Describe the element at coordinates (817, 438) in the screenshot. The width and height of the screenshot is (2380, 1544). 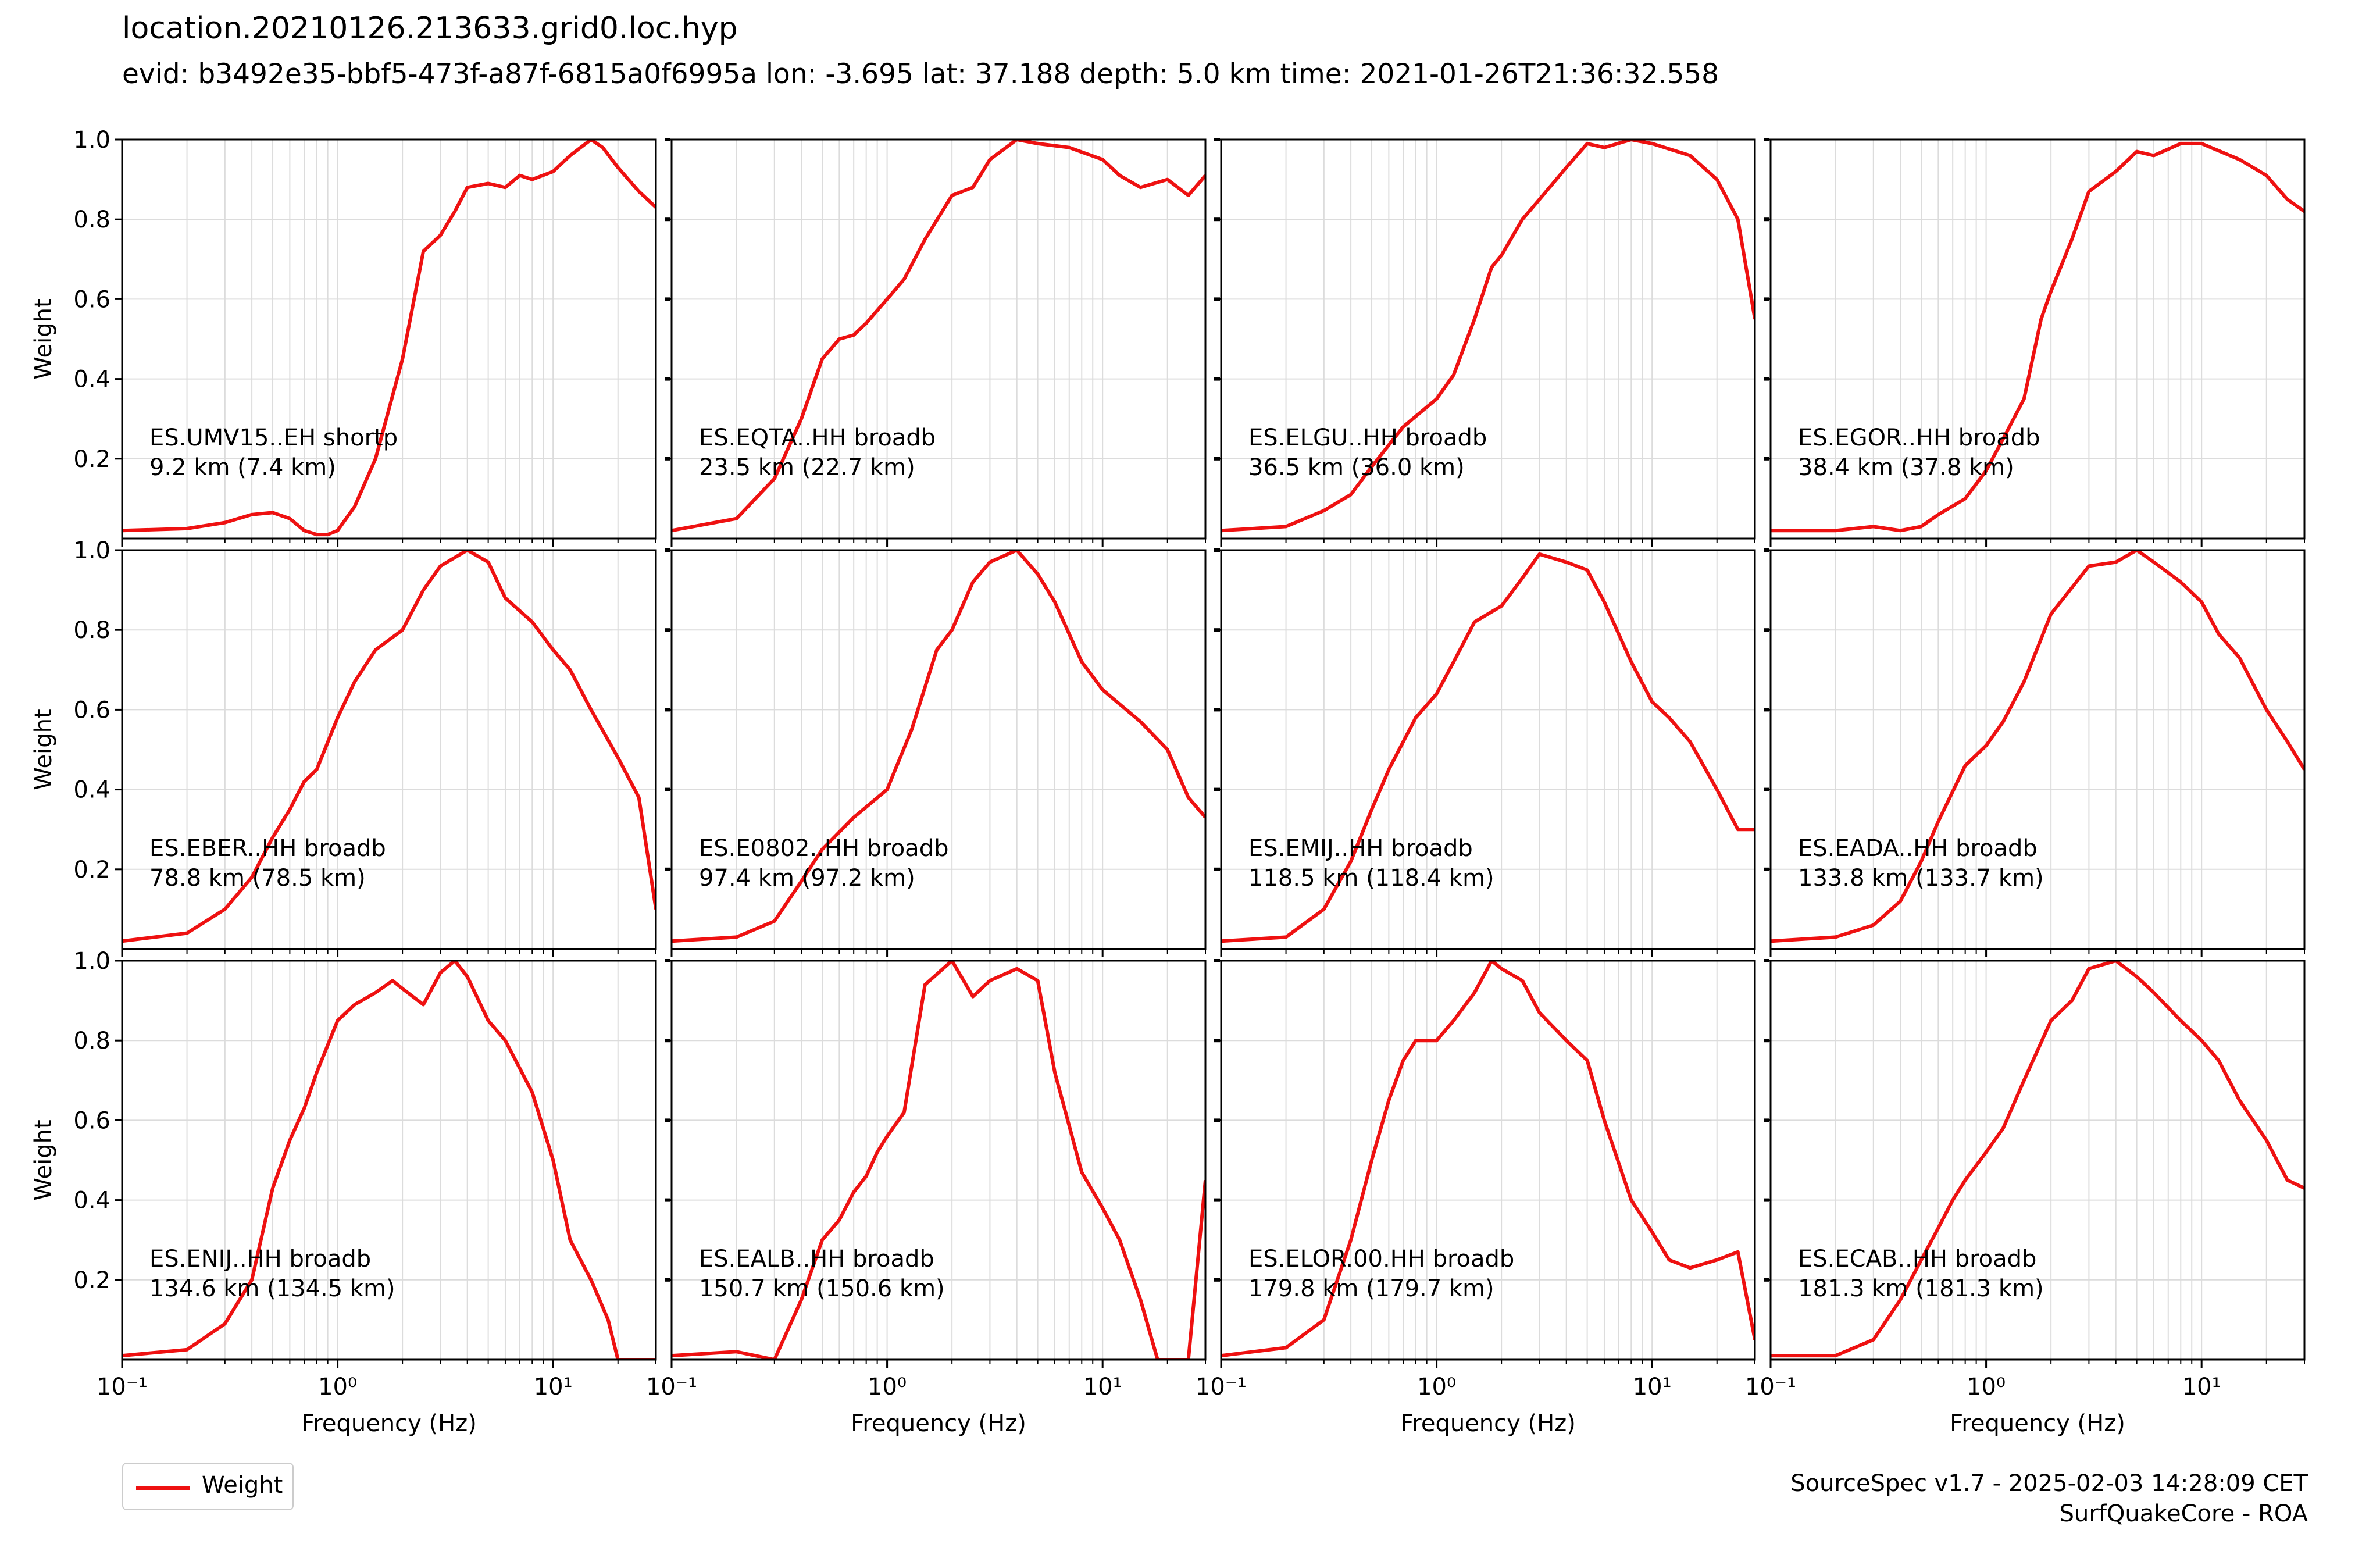
I see `station-label: ES.EQTA..HH broadb` at that location.